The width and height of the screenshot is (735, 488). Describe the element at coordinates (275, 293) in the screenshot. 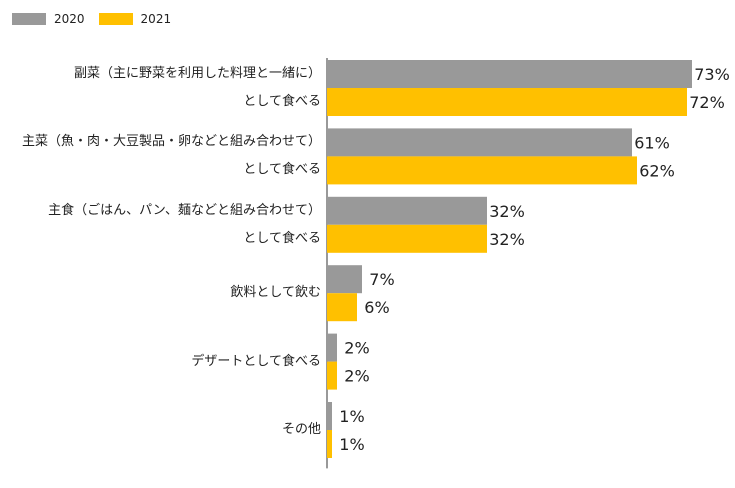

I see `category-label-3-line-0: 飲料として飲む` at that location.